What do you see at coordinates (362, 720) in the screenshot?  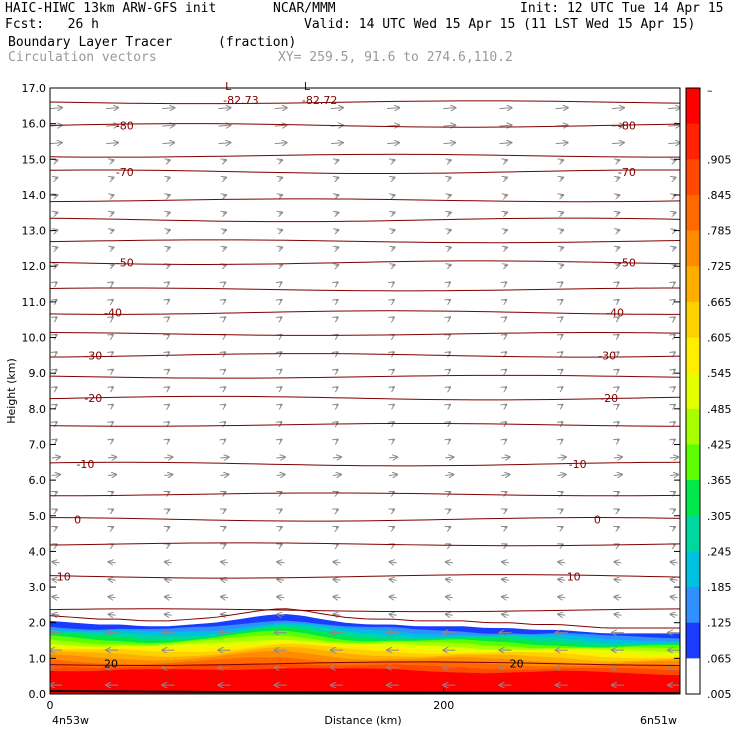 I see `x-axis-label: Distance (km)` at bounding box center [362, 720].